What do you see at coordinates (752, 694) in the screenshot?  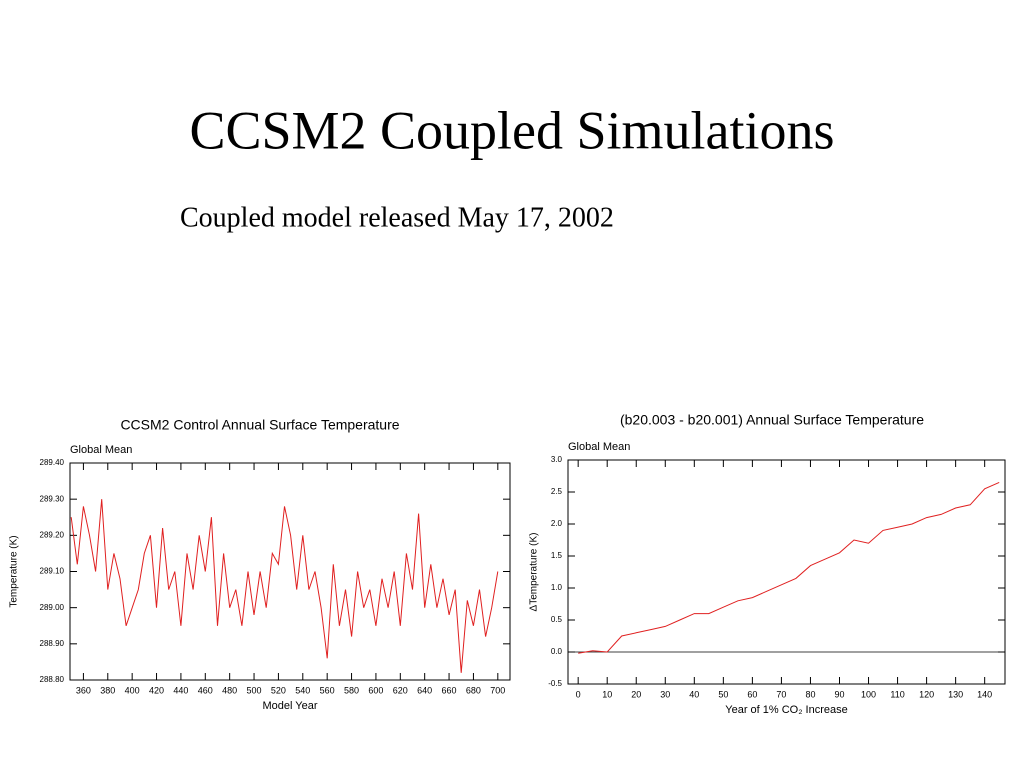 I see `x-tick-label: 60` at bounding box center [752, 694].